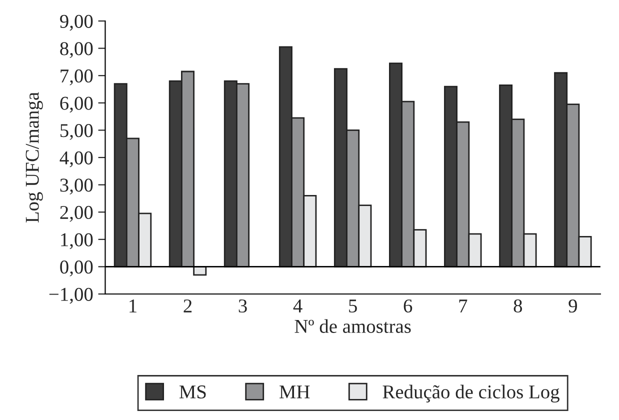 This screenshot has width=619, height=420. Describe the element at coordinates (34, 157) in the screenshot. I see `y-axis-title: Log UFC/manga` at that location.